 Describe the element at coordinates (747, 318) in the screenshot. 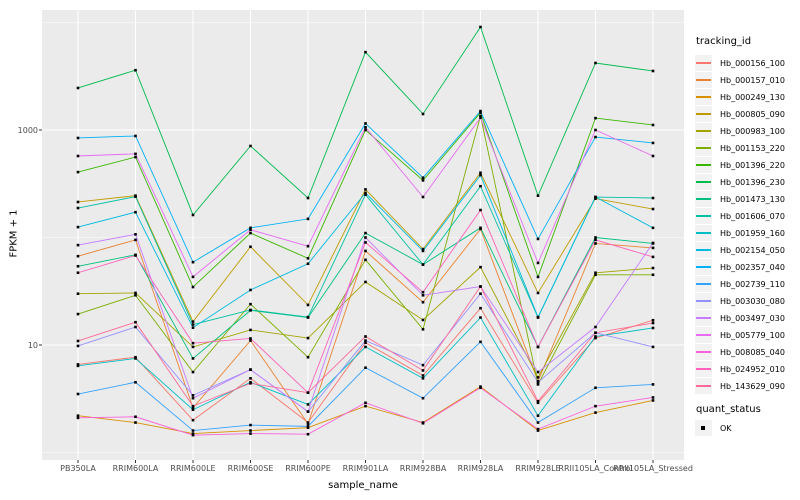

I see `legend-entry: Hb_003497_030` at that location.